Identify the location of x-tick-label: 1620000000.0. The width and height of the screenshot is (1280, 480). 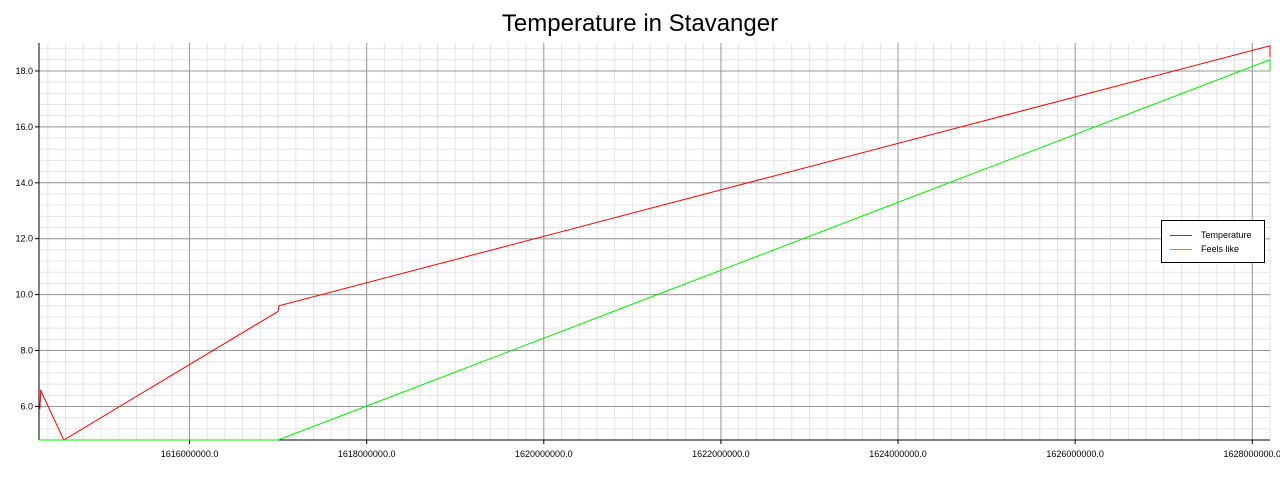
(544, 454).